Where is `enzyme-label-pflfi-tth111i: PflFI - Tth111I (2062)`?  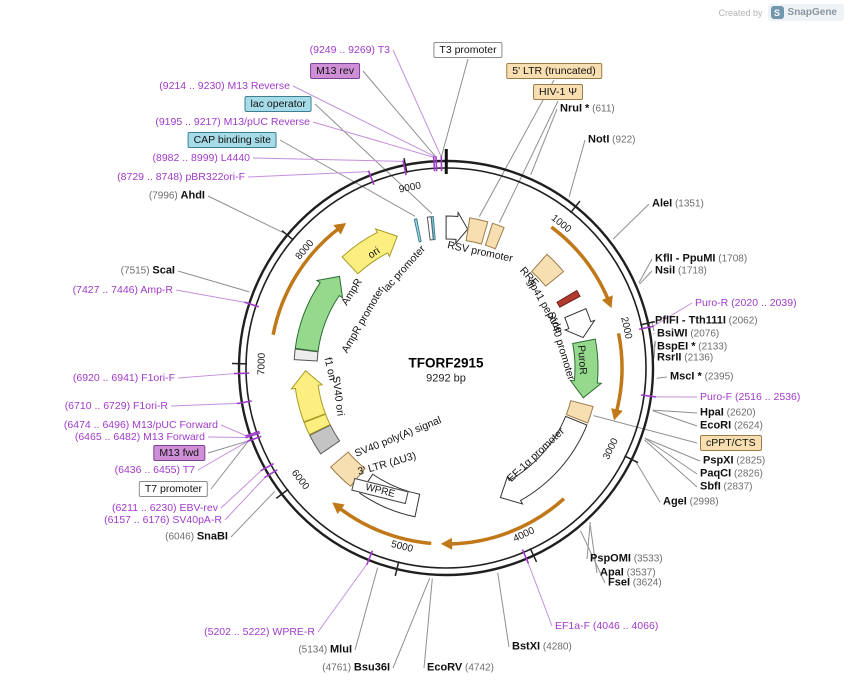 enzyme-label-pflfi-tth111i: PflFI - Tth111I (2062) is located at coordinates (706, 320).